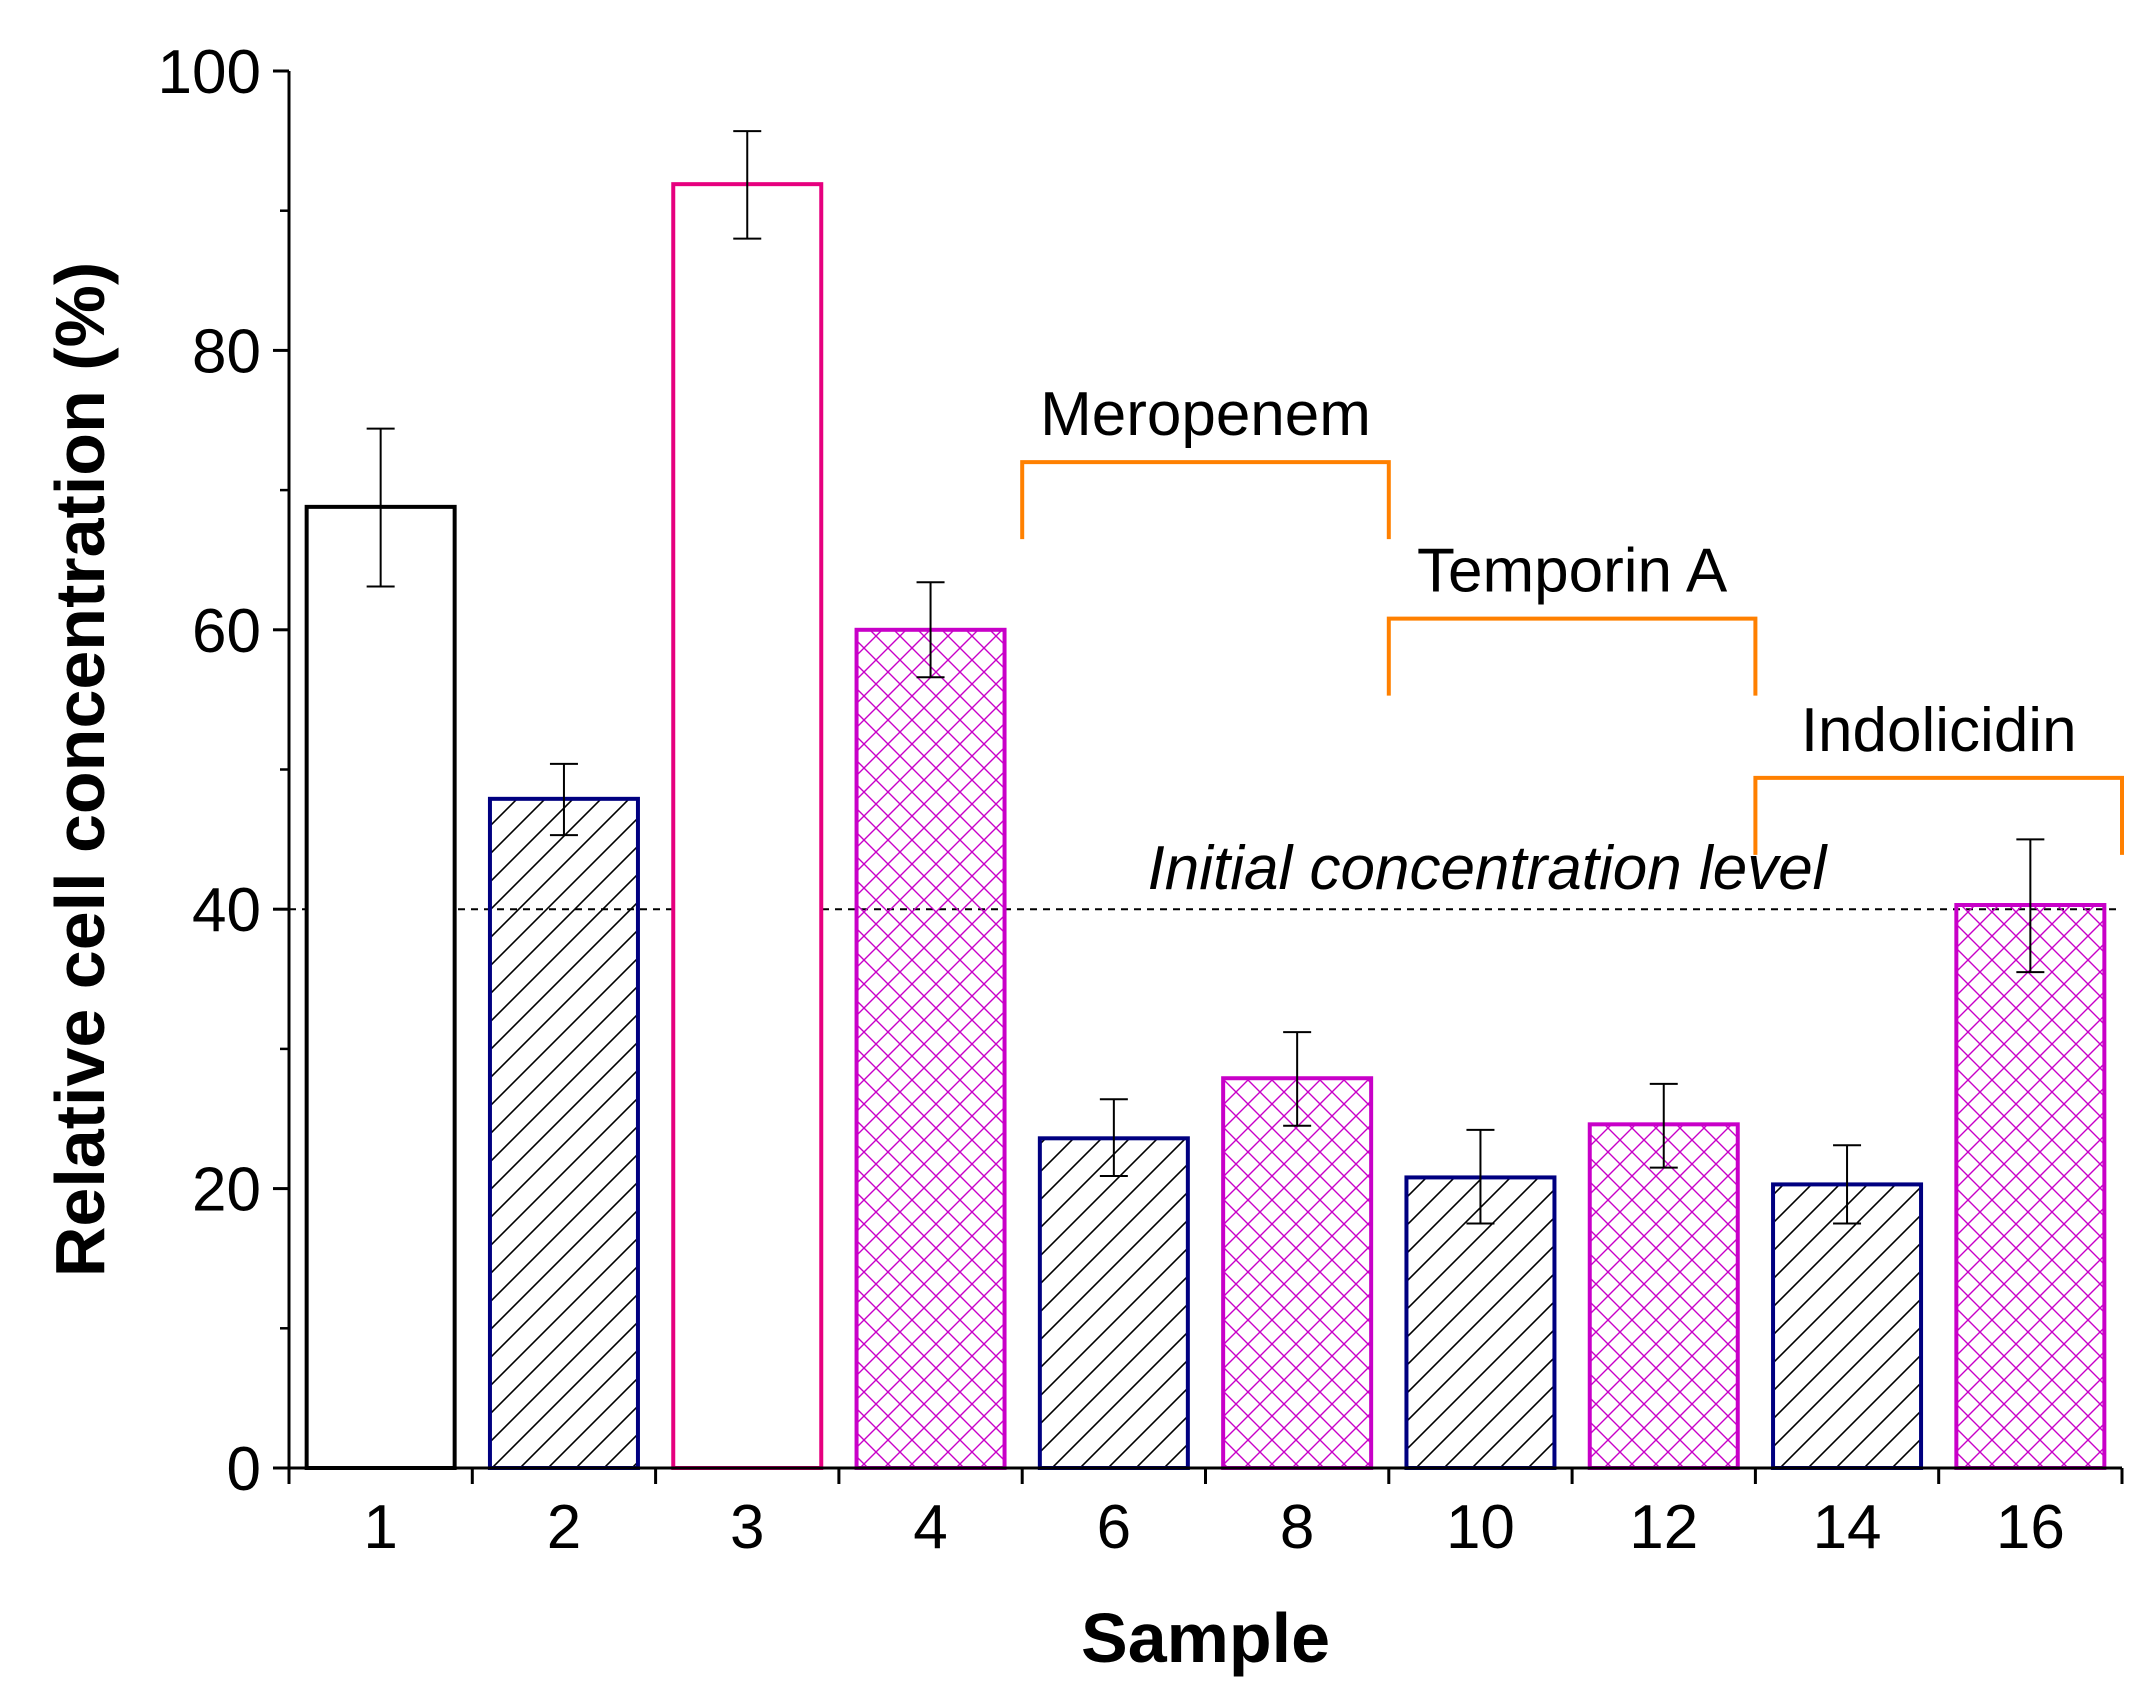 This screenshot has height=1705, width=2142. I want to click on y-axis-title: Relative cell concentration (%), so click(80, 769).